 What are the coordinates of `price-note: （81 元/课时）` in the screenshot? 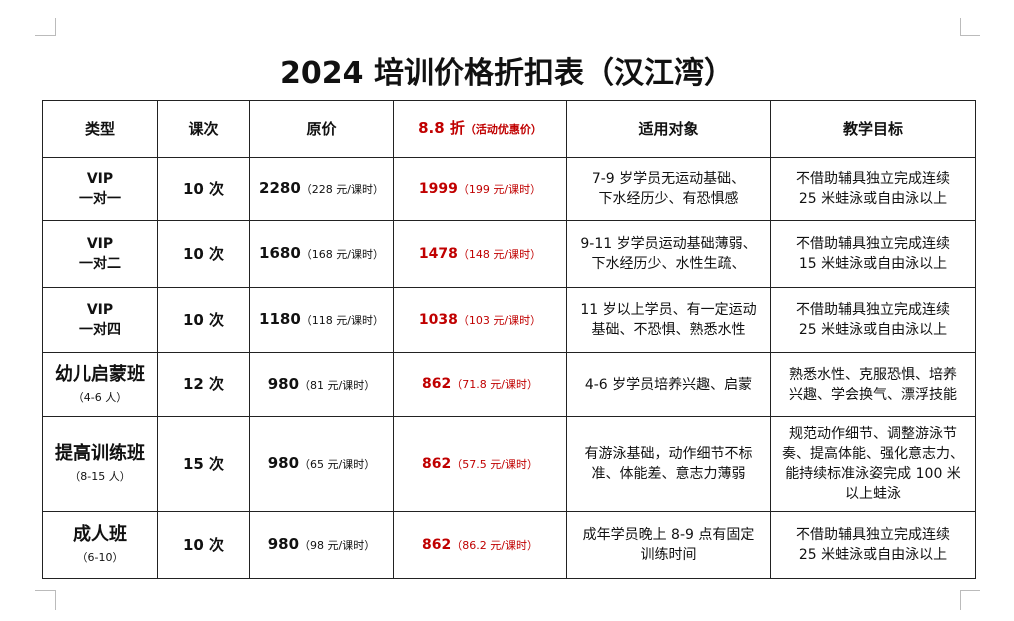 It's located at (337, 385).